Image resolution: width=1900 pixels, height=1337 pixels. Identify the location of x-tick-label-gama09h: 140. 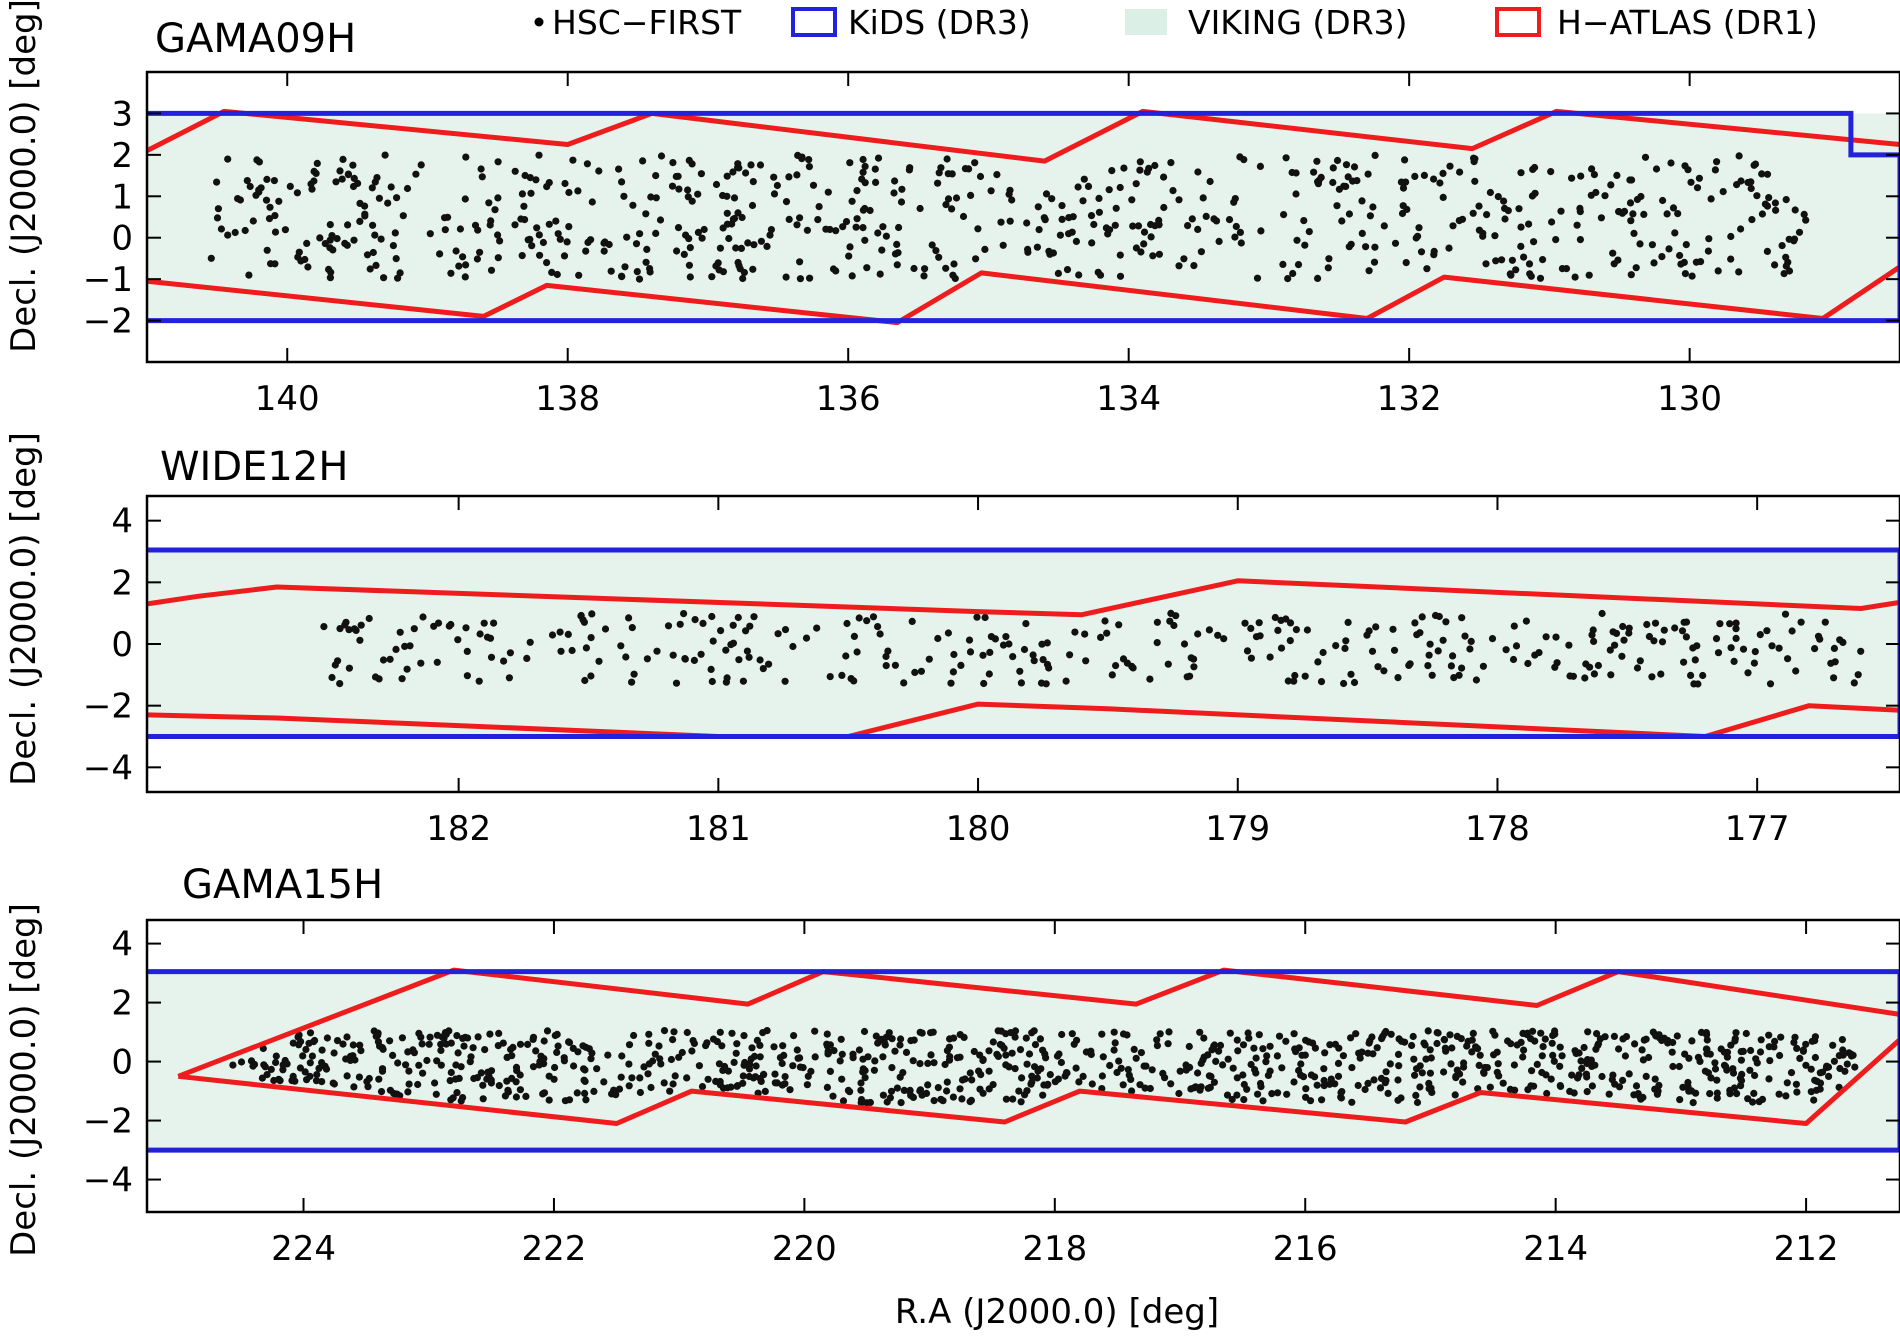
(287, 399).